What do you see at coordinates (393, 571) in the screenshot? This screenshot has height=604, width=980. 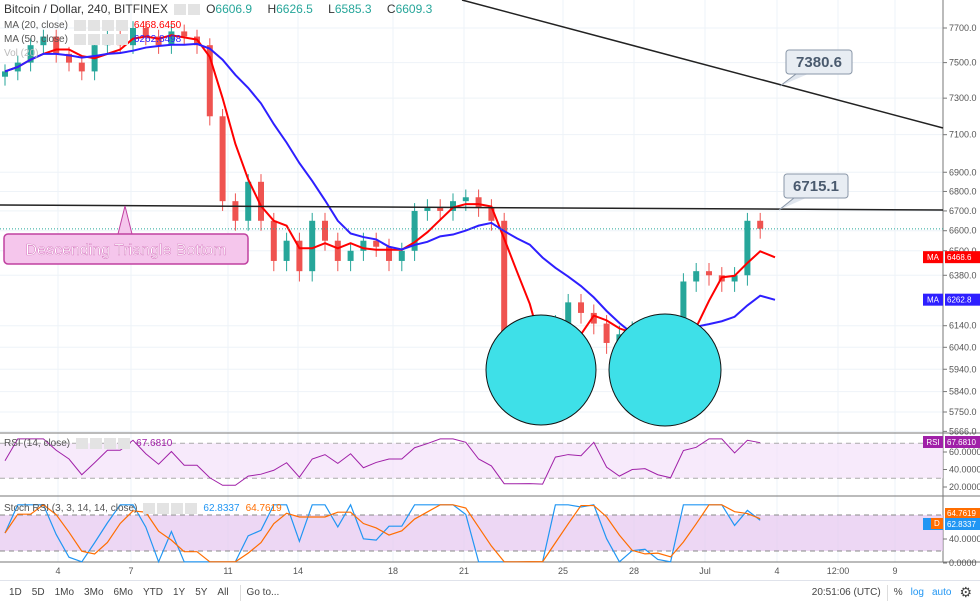 I see `time-tick-label: 18` at bounding box center [393, 571].